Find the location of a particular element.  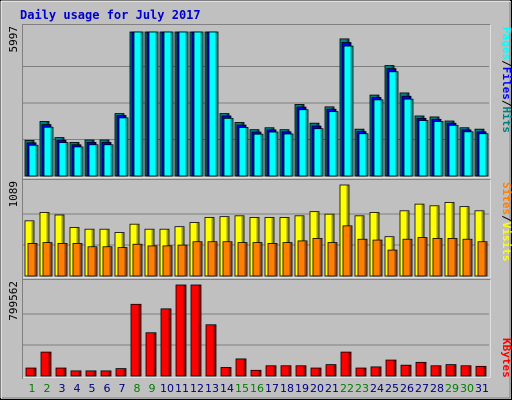

x-tick-day-6: 6 is located at coordinates (107, 388).